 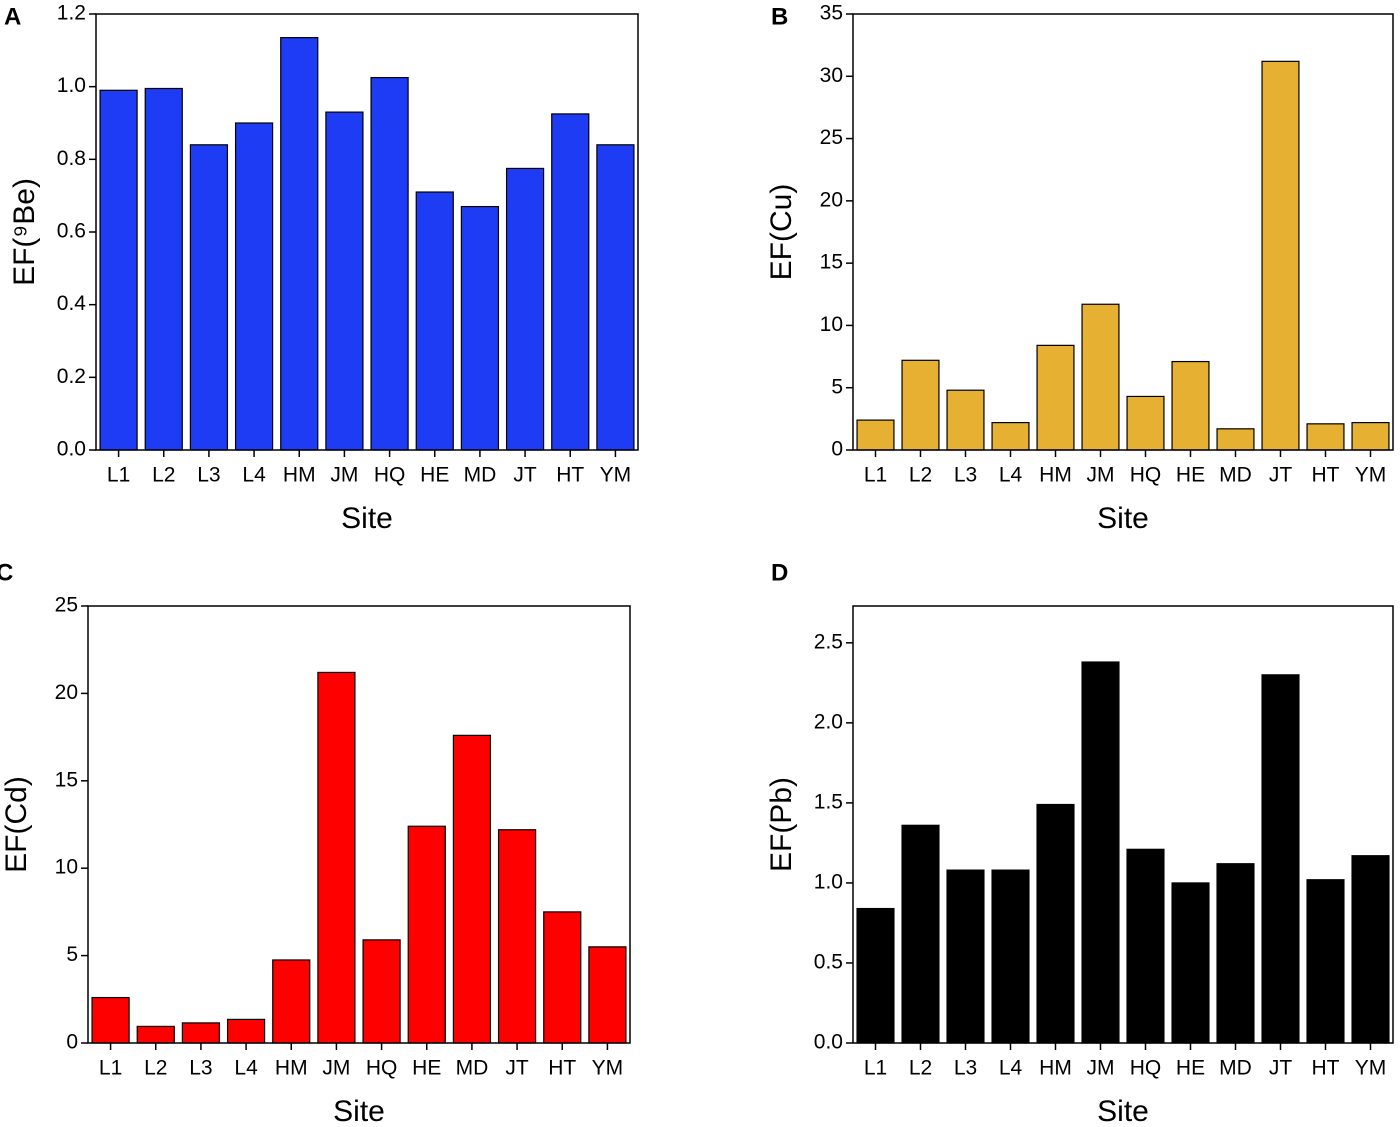 I want to click on y-tick-label: 1.2, so click(x=71, y=13).